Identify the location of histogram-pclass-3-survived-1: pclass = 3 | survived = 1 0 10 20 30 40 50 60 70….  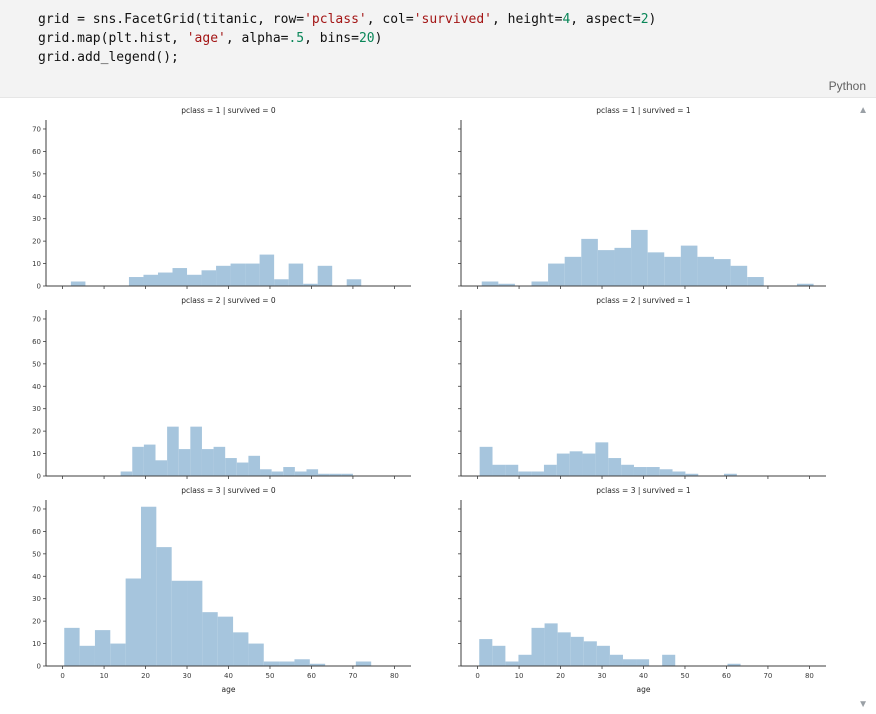
(642, 590).